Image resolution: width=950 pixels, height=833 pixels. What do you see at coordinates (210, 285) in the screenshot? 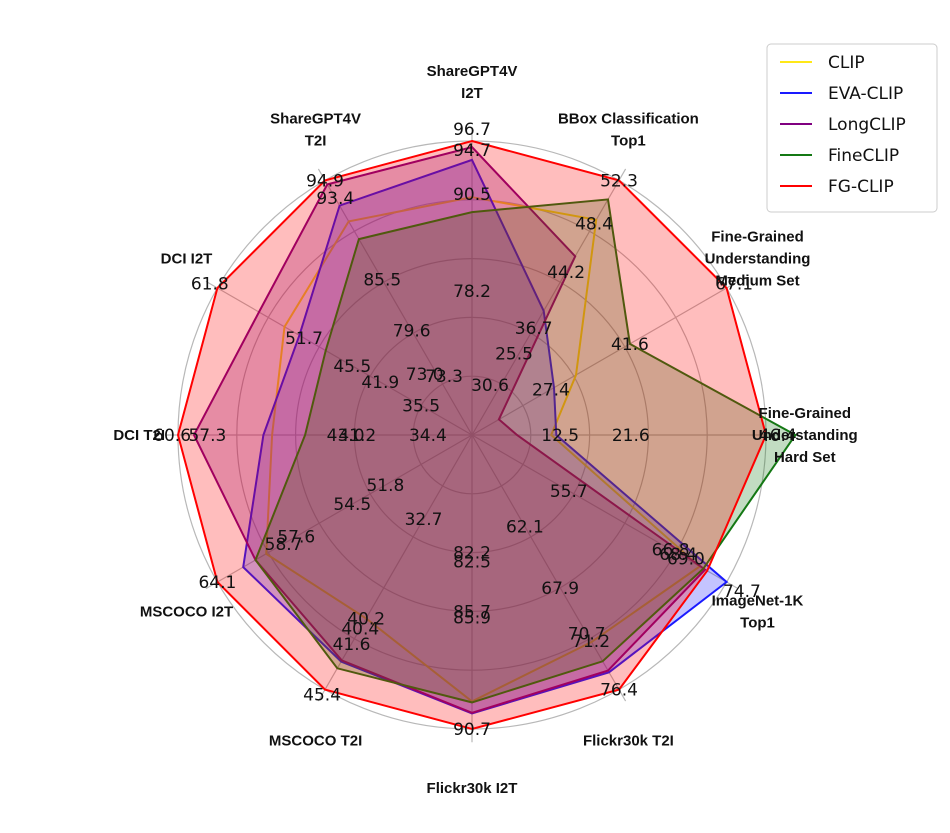
I see `value-label: 61.8` at bounding box center [210, 285].